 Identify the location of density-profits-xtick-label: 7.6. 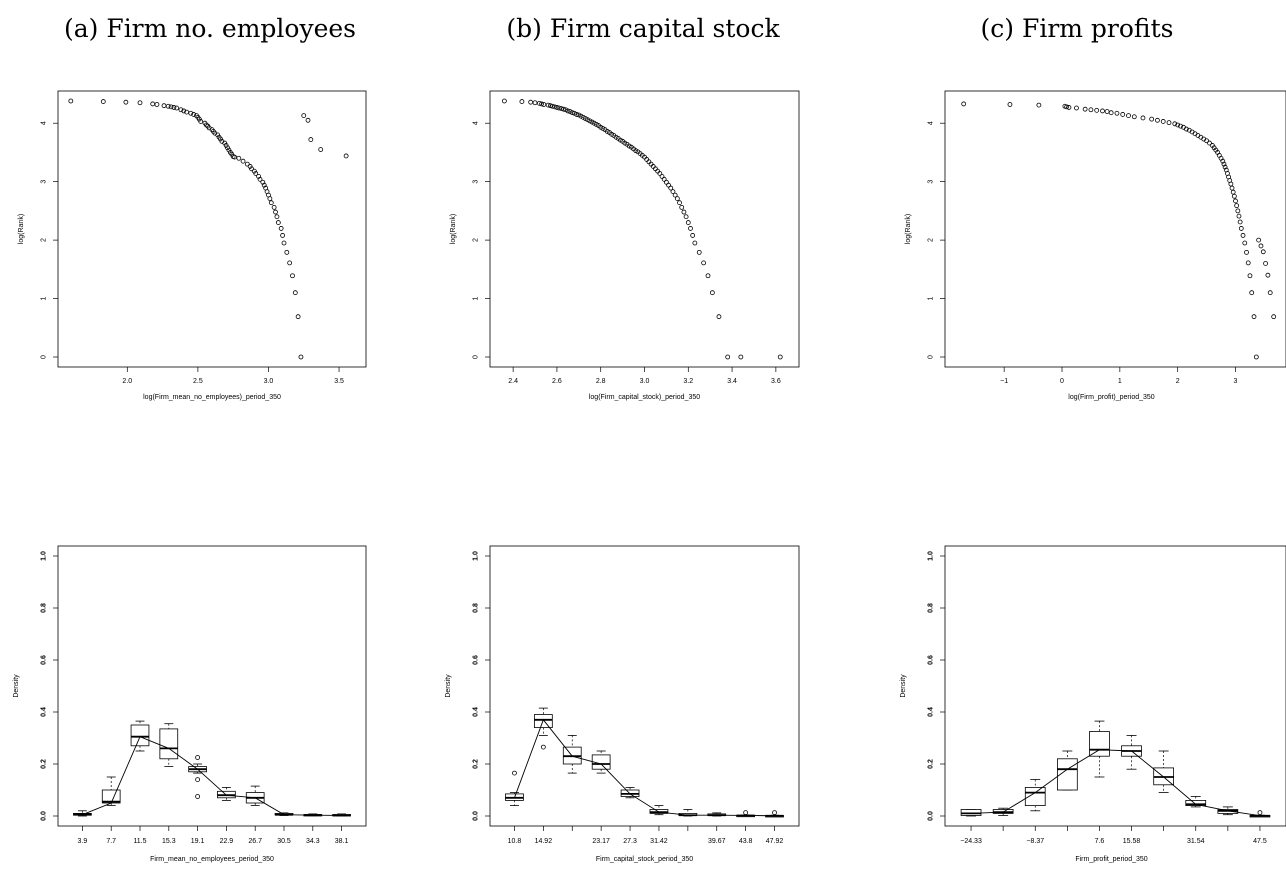
(1100, 841).